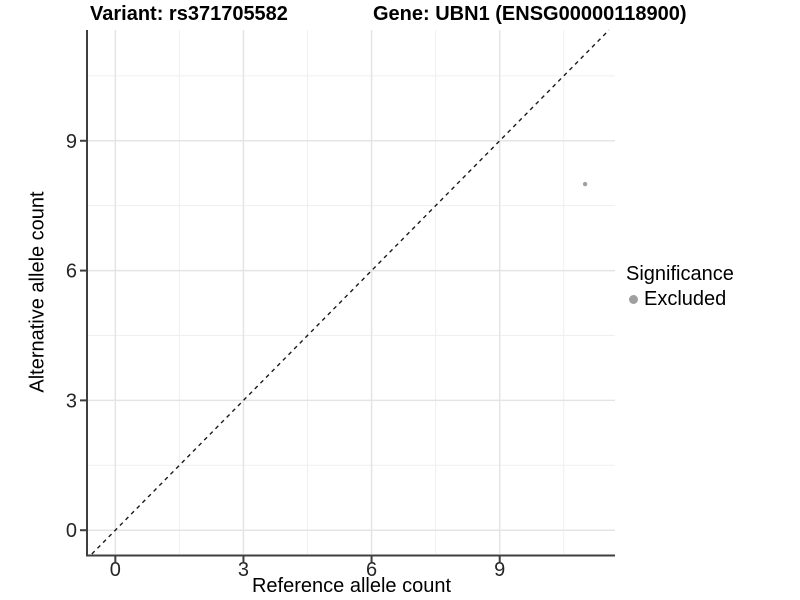 Image resolution: width=800 pixels, height=600 pixels. What do you see at coordinates (680, 287) in the screenshot?
I see `legend: Significance Excluded` at bounding box center [680, 287].